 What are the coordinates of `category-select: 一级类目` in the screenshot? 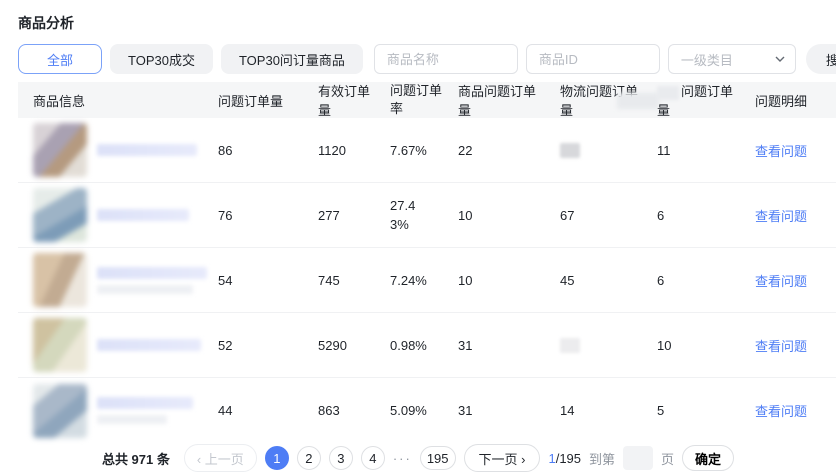 It's located at (731, 59).